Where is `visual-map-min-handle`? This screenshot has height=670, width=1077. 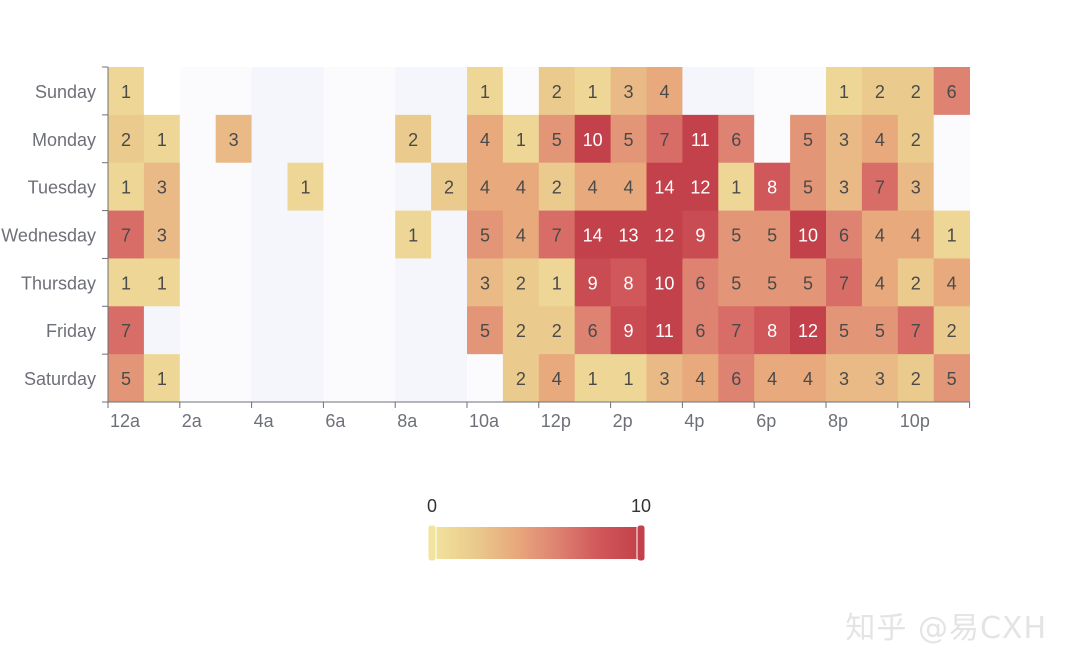
visual-map-min-handle is located at coordinates (432, 543).